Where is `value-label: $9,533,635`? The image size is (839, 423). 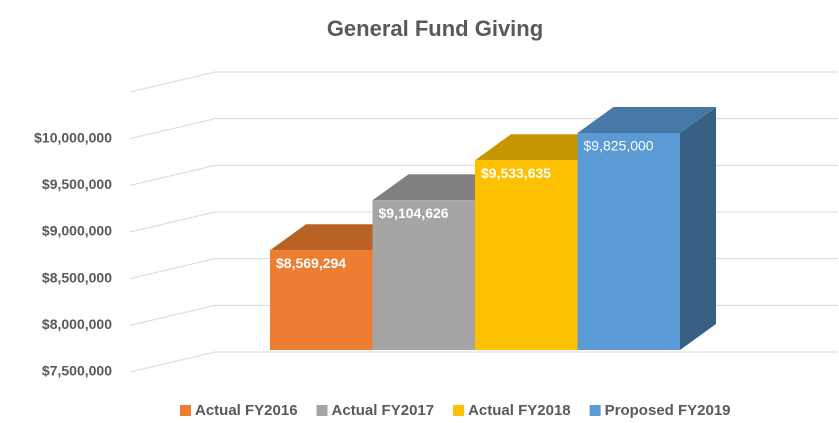 value-label: $9,533,635 is located at coordinates (516, 173).